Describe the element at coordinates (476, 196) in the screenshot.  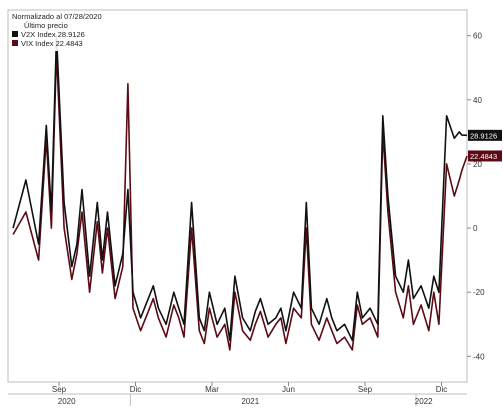
I see `y-axis: -40 -20 0 20 40 60` at that location.